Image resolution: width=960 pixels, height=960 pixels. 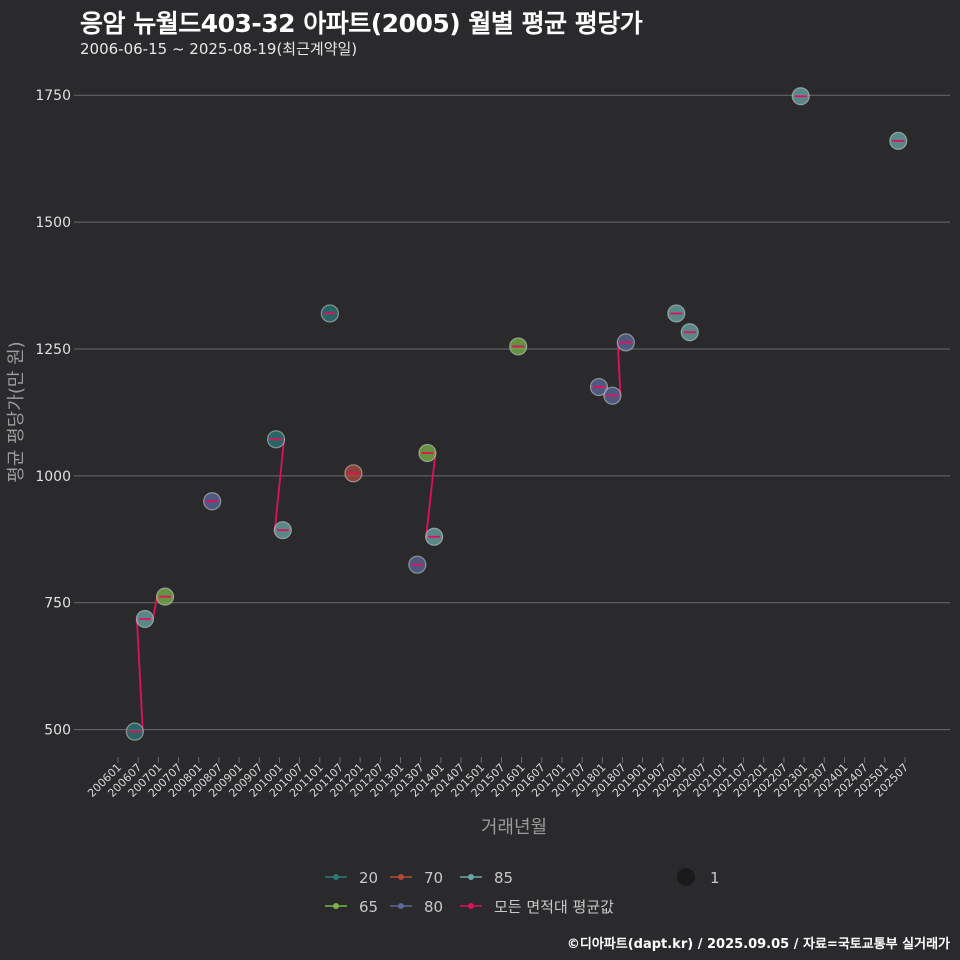 What do you see at coordinates (361, 23) in the screenshot?
I see `chart-title: 응암 뉴월드403-32 아파트(2005) 월별 평균 평당가` at bounding box center [361, 23].